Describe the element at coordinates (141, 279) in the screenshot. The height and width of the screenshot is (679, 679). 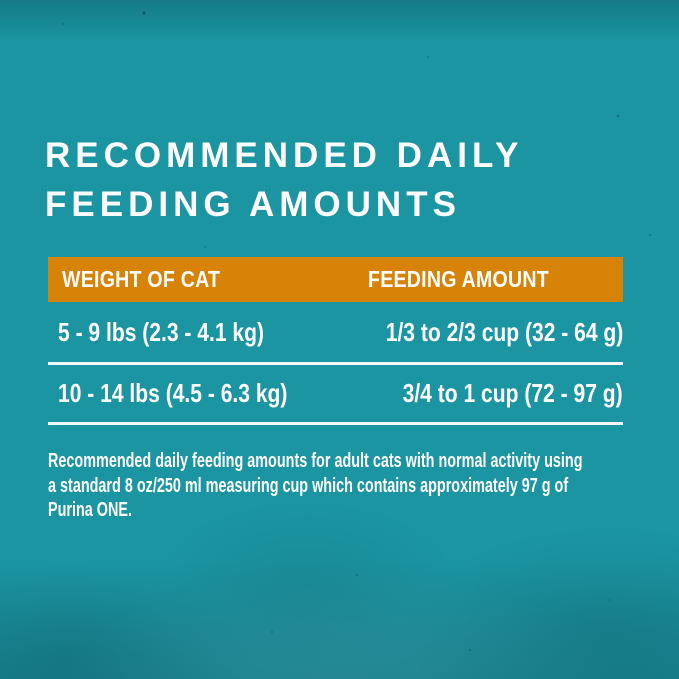
I see `column-header-label: WEIGHT OF CAT` at that location.